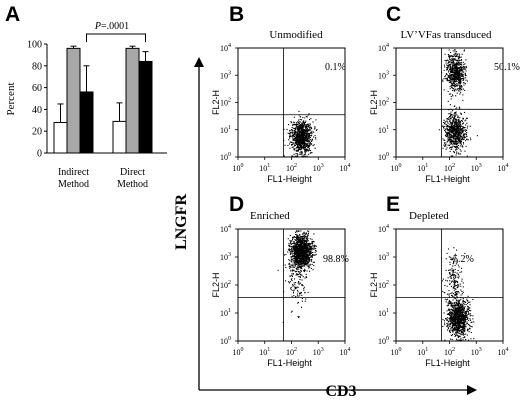  What do you see at coordinates (383, 103) in the screenshot?
I see `y-tick-label: 102` at bounding box center [383, 103].